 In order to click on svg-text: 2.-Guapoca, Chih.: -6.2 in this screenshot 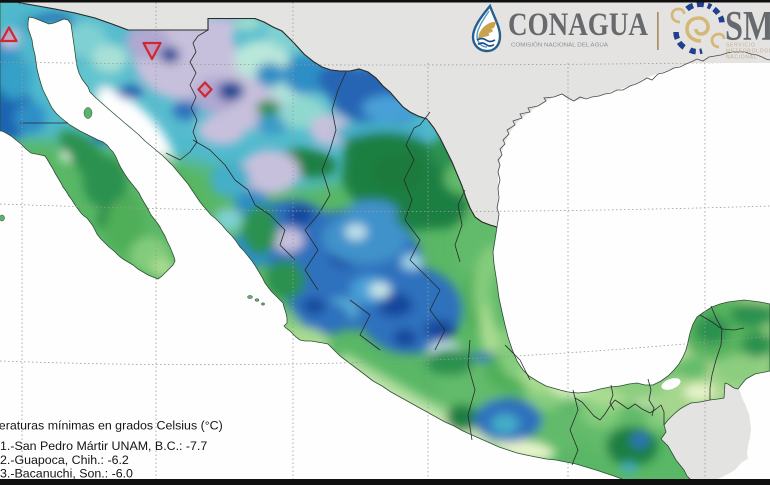, I will do `click(64, 460)`.